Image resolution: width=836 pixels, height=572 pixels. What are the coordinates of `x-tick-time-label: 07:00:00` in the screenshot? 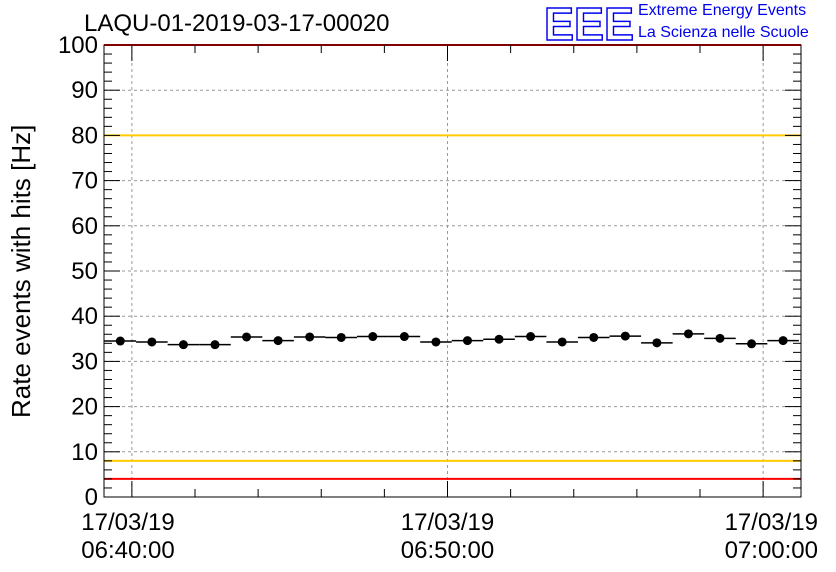 It's located at (771, 550).